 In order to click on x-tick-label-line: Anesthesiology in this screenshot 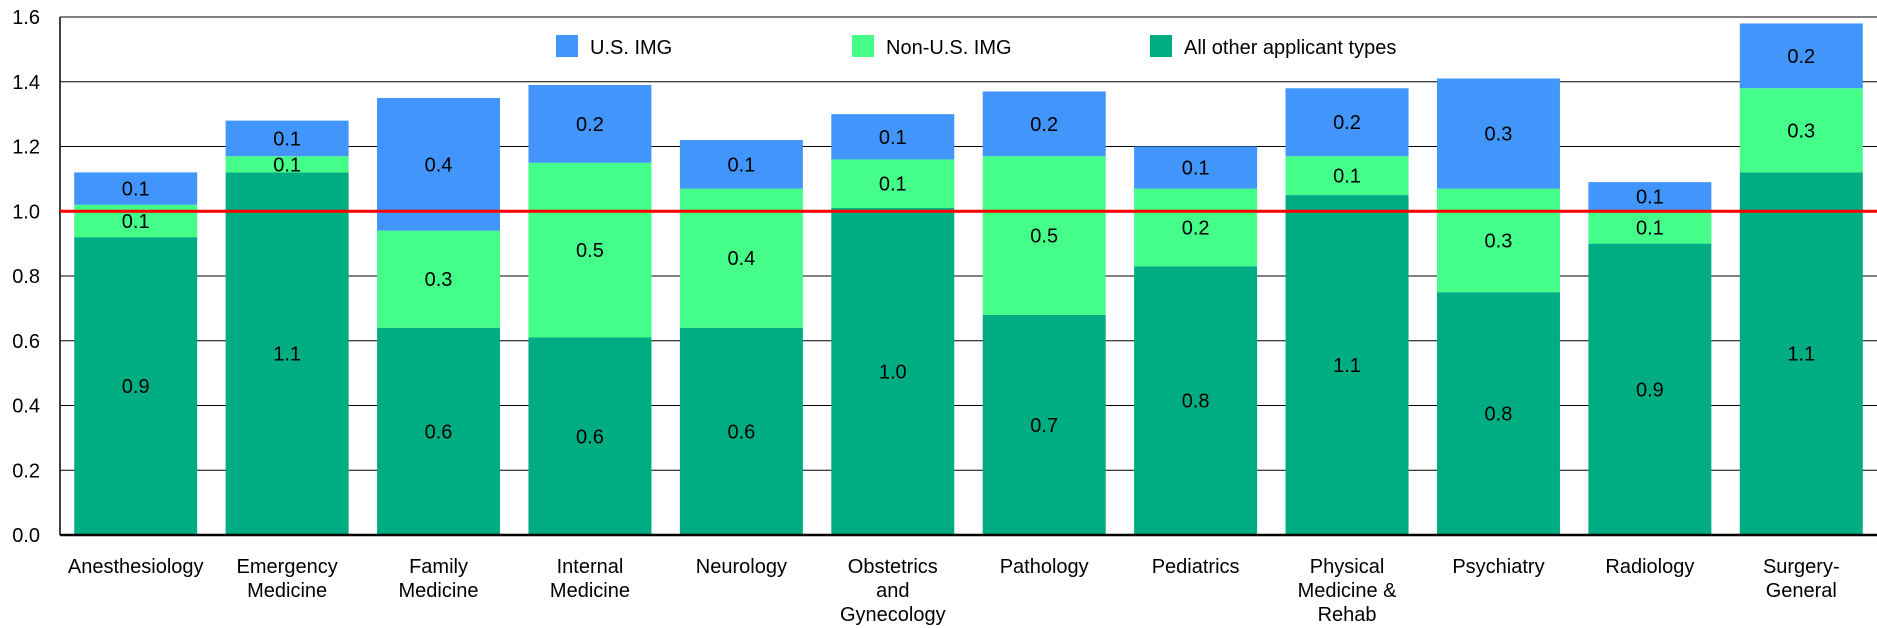, I will do `click(136, 567)`.